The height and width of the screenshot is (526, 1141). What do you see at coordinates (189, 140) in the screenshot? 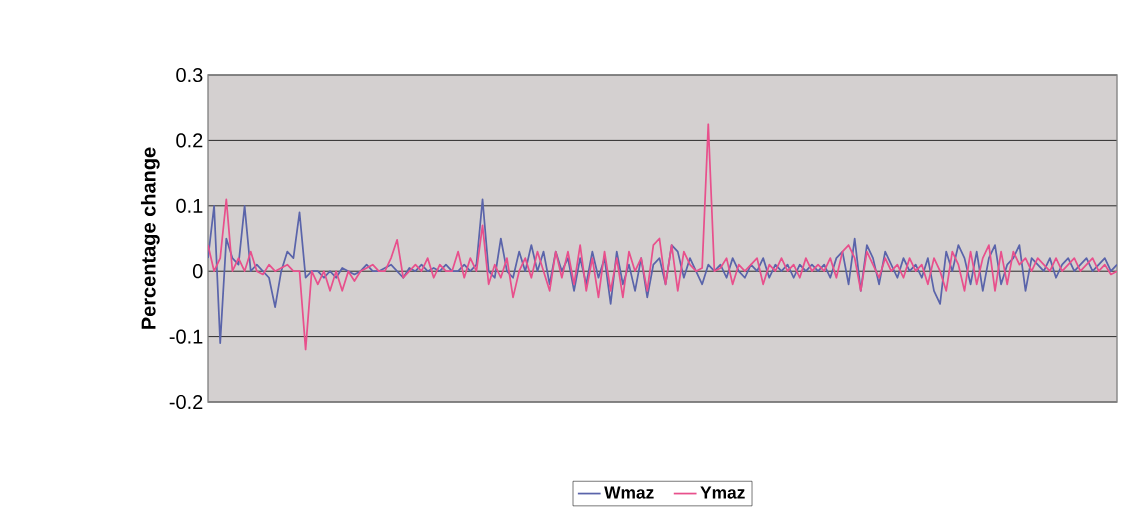
I see `y-tick-label: 0.2` at bounding box center [189, 140].